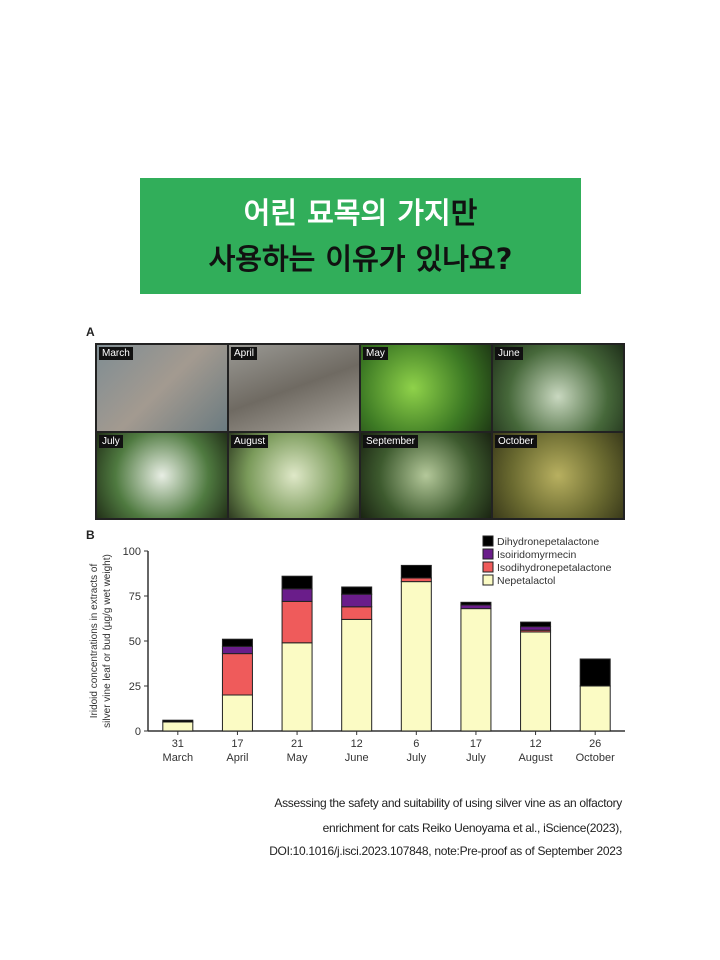 This screenshot has width=720, height=960. What do you see at coordinates (516, 441) in the screenshot?
I see `photo-label: October` at bounding box center [516, 441].